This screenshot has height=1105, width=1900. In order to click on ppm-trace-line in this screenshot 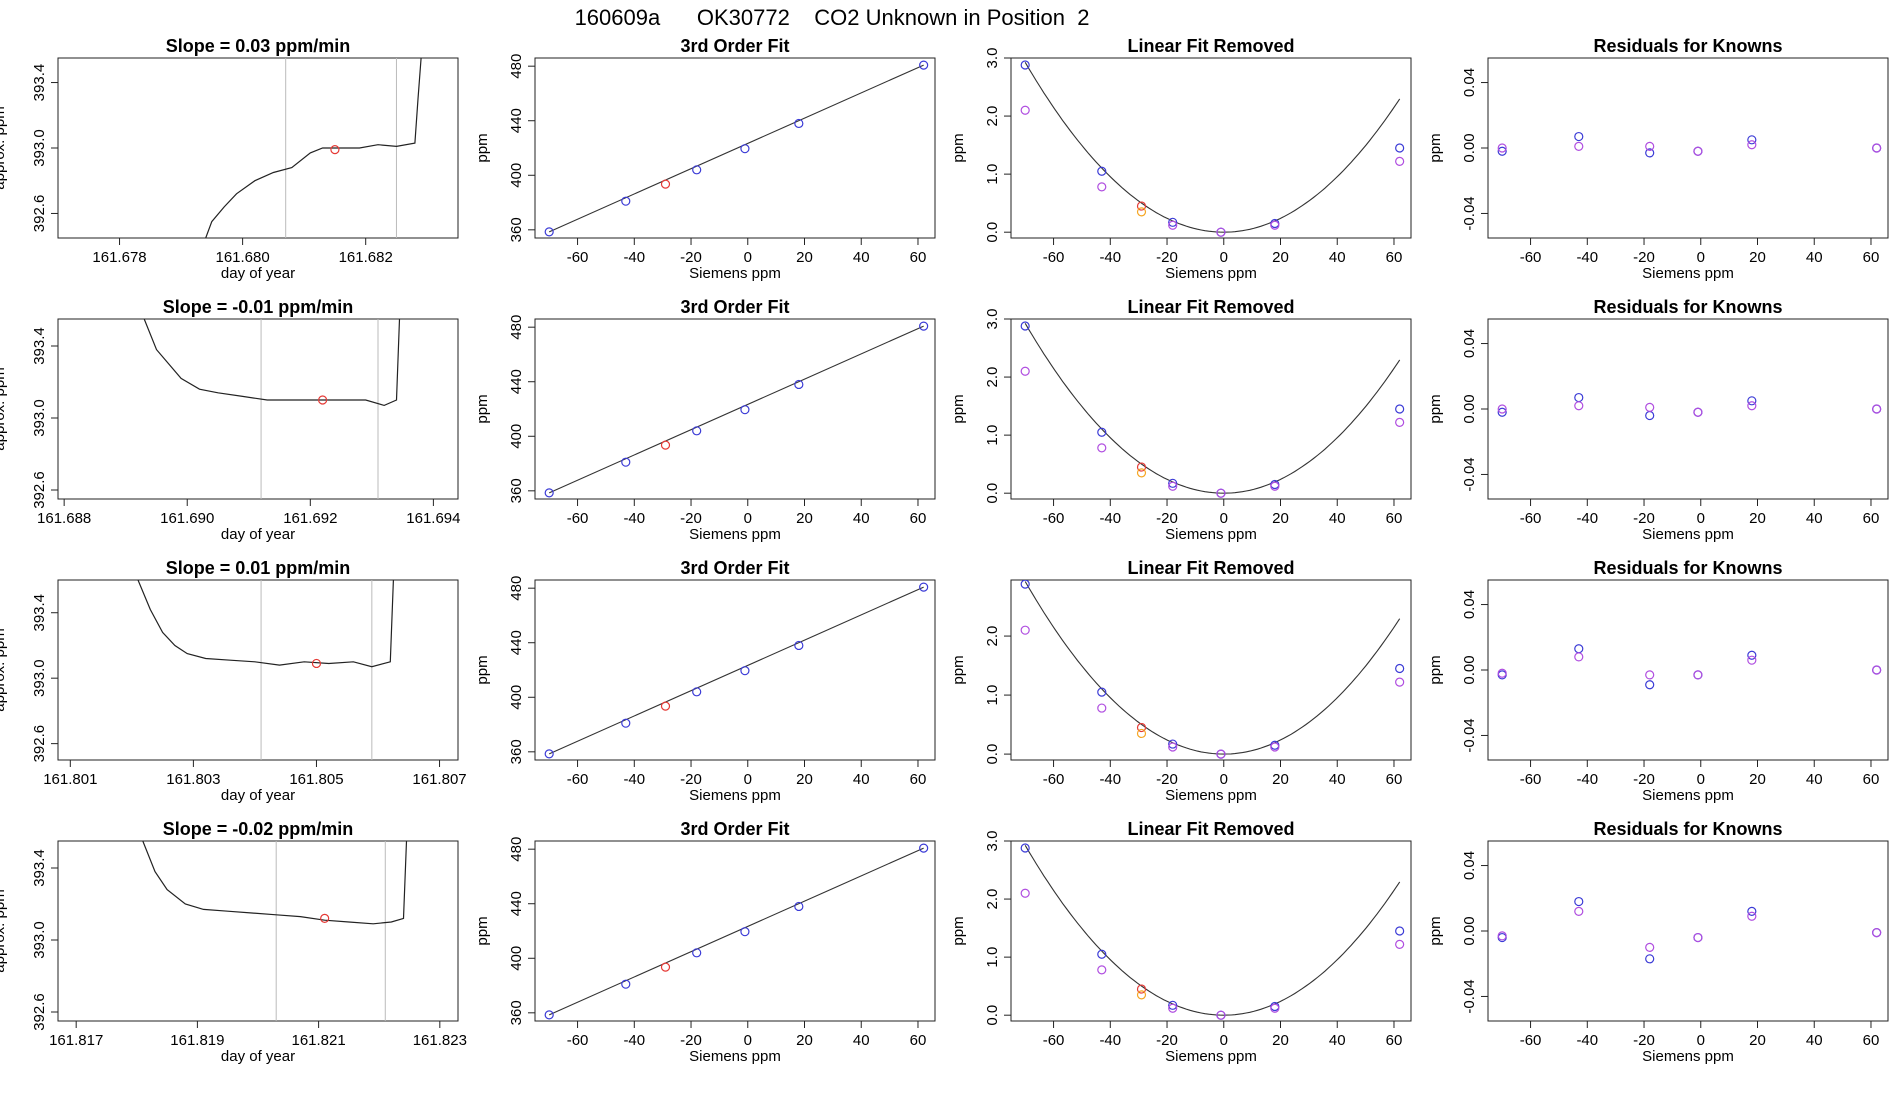, I will do `click(265, 624)`.